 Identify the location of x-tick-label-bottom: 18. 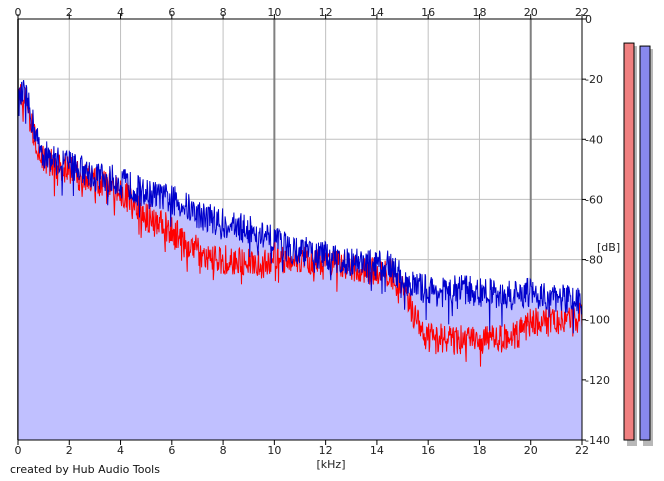
(479, 450).